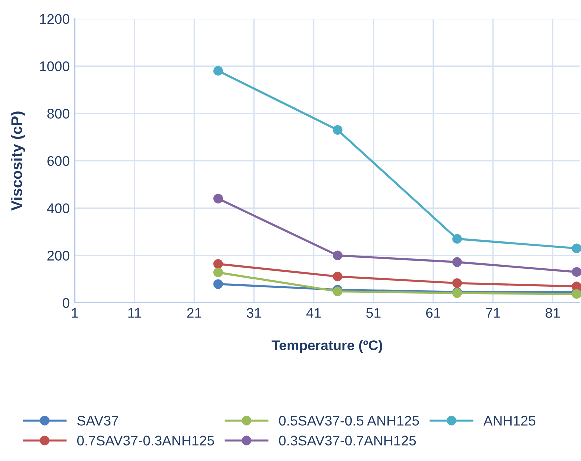 The height and width of the screenshot is (461, 581). I want to click on y-tick-label: 0, so click(66, 303).